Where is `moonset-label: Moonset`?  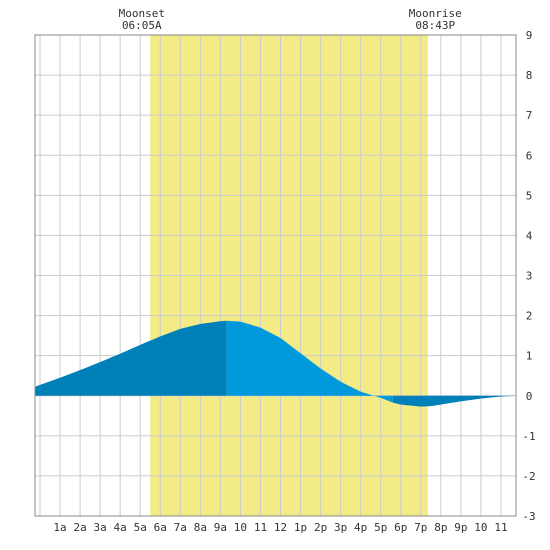
moonset-label: Moonset is located at coordinates (142, 13).